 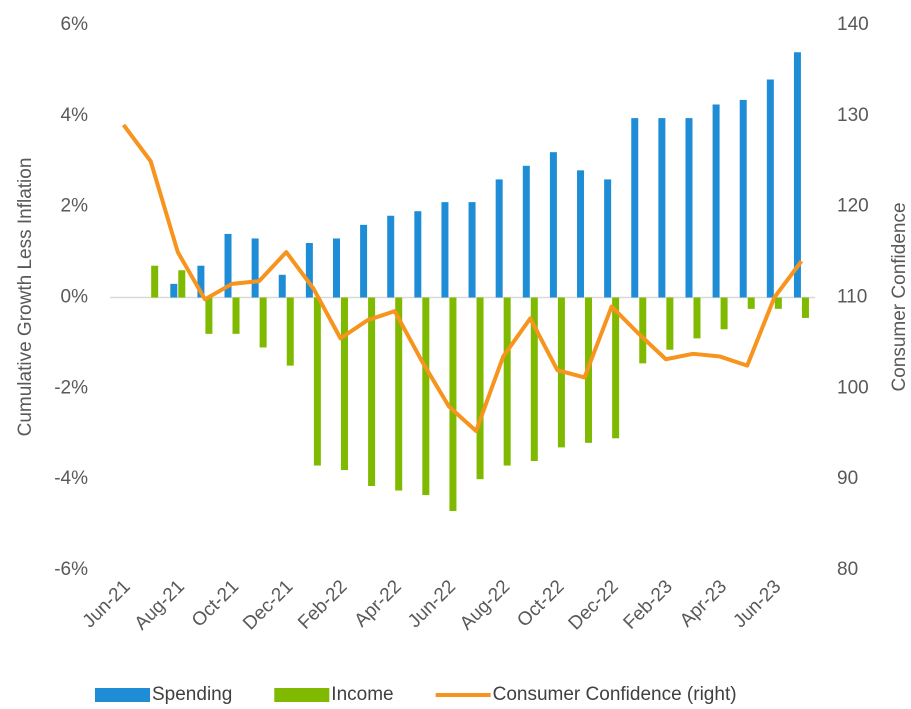 What do you see at coordinates (853, 24) in the screenshot?
I see `y2-tick-label: 140` at bounding box center [853, 24].